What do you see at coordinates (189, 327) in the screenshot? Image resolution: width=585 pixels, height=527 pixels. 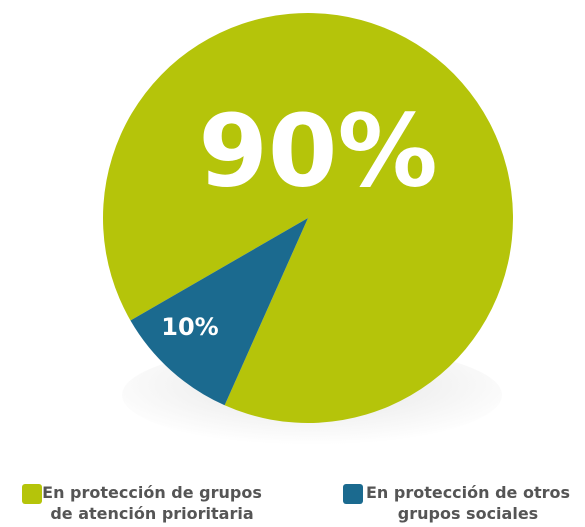 I see `data-label: 10%` at bounding box center [189, 327].